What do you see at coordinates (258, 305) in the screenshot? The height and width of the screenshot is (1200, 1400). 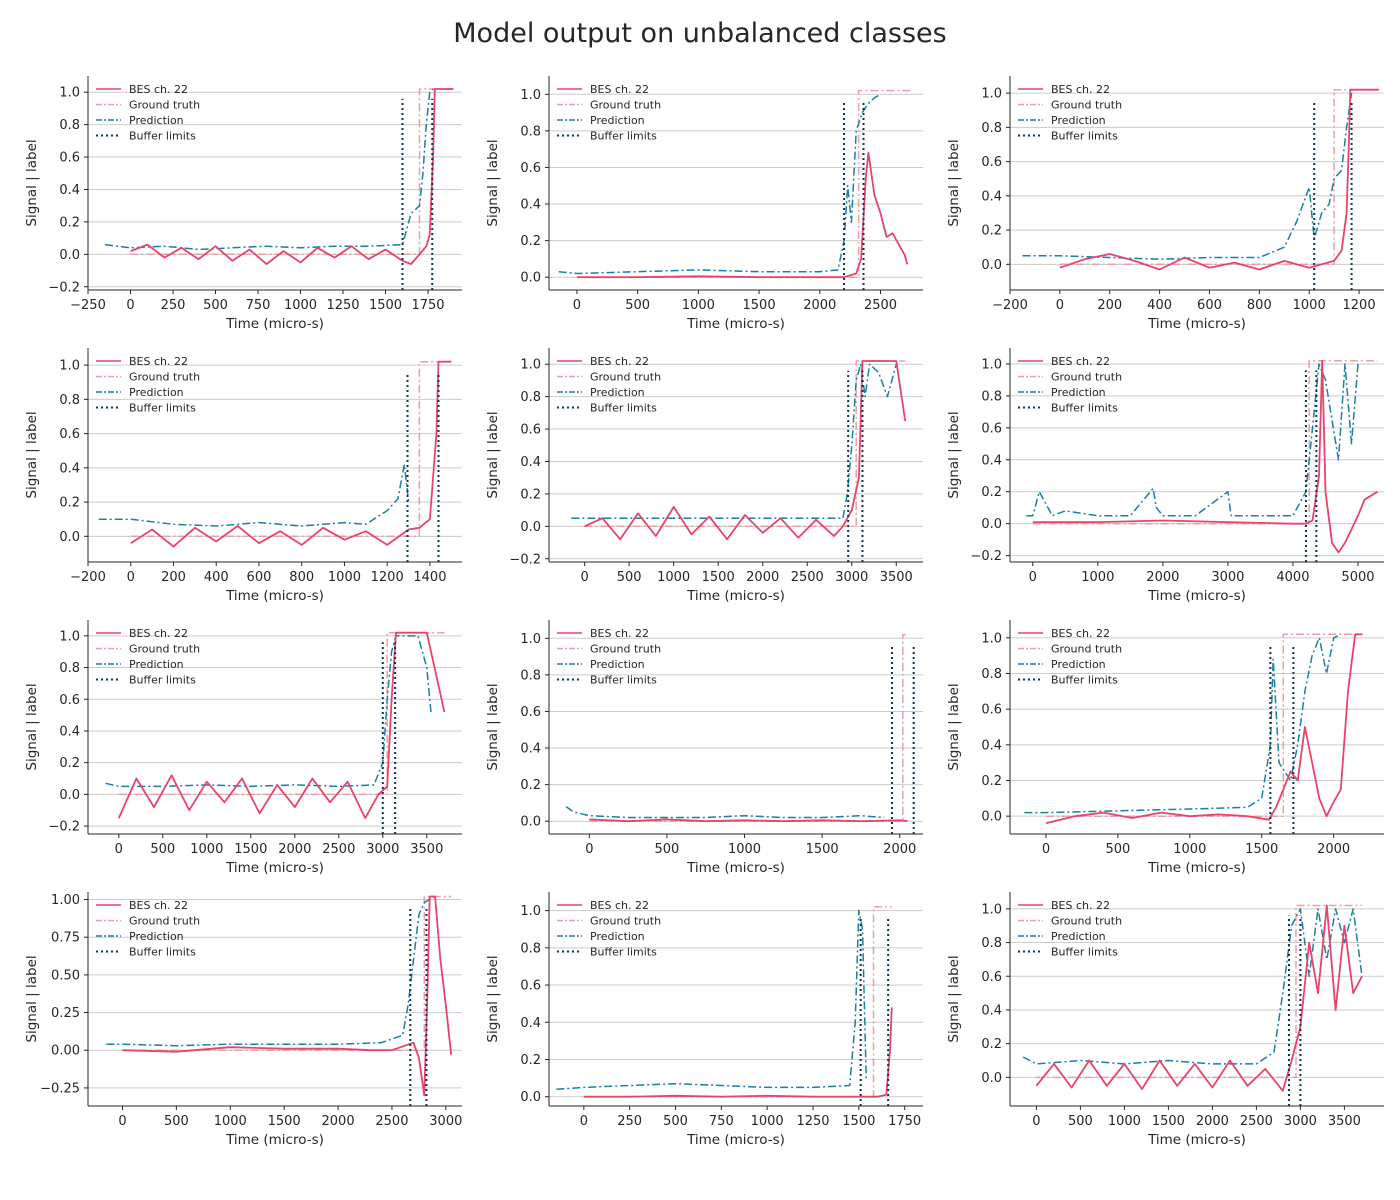 I see `x-tick-label: 750` at bounding box center [258, 305].